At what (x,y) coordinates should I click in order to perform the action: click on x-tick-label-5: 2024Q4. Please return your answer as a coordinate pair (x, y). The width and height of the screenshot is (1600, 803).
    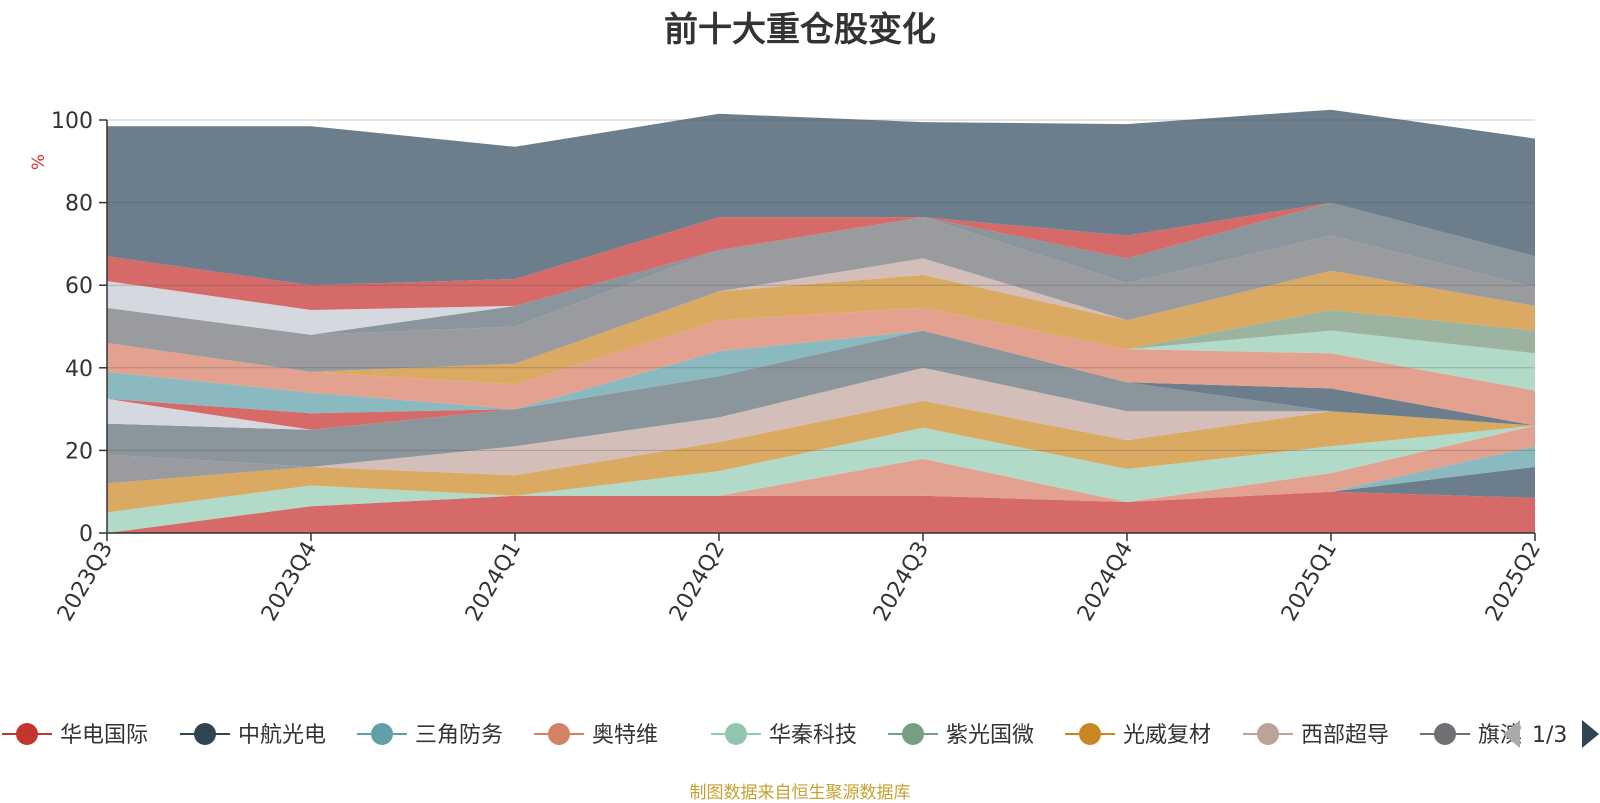
    Looking at the image, I should click on (1105, 582).